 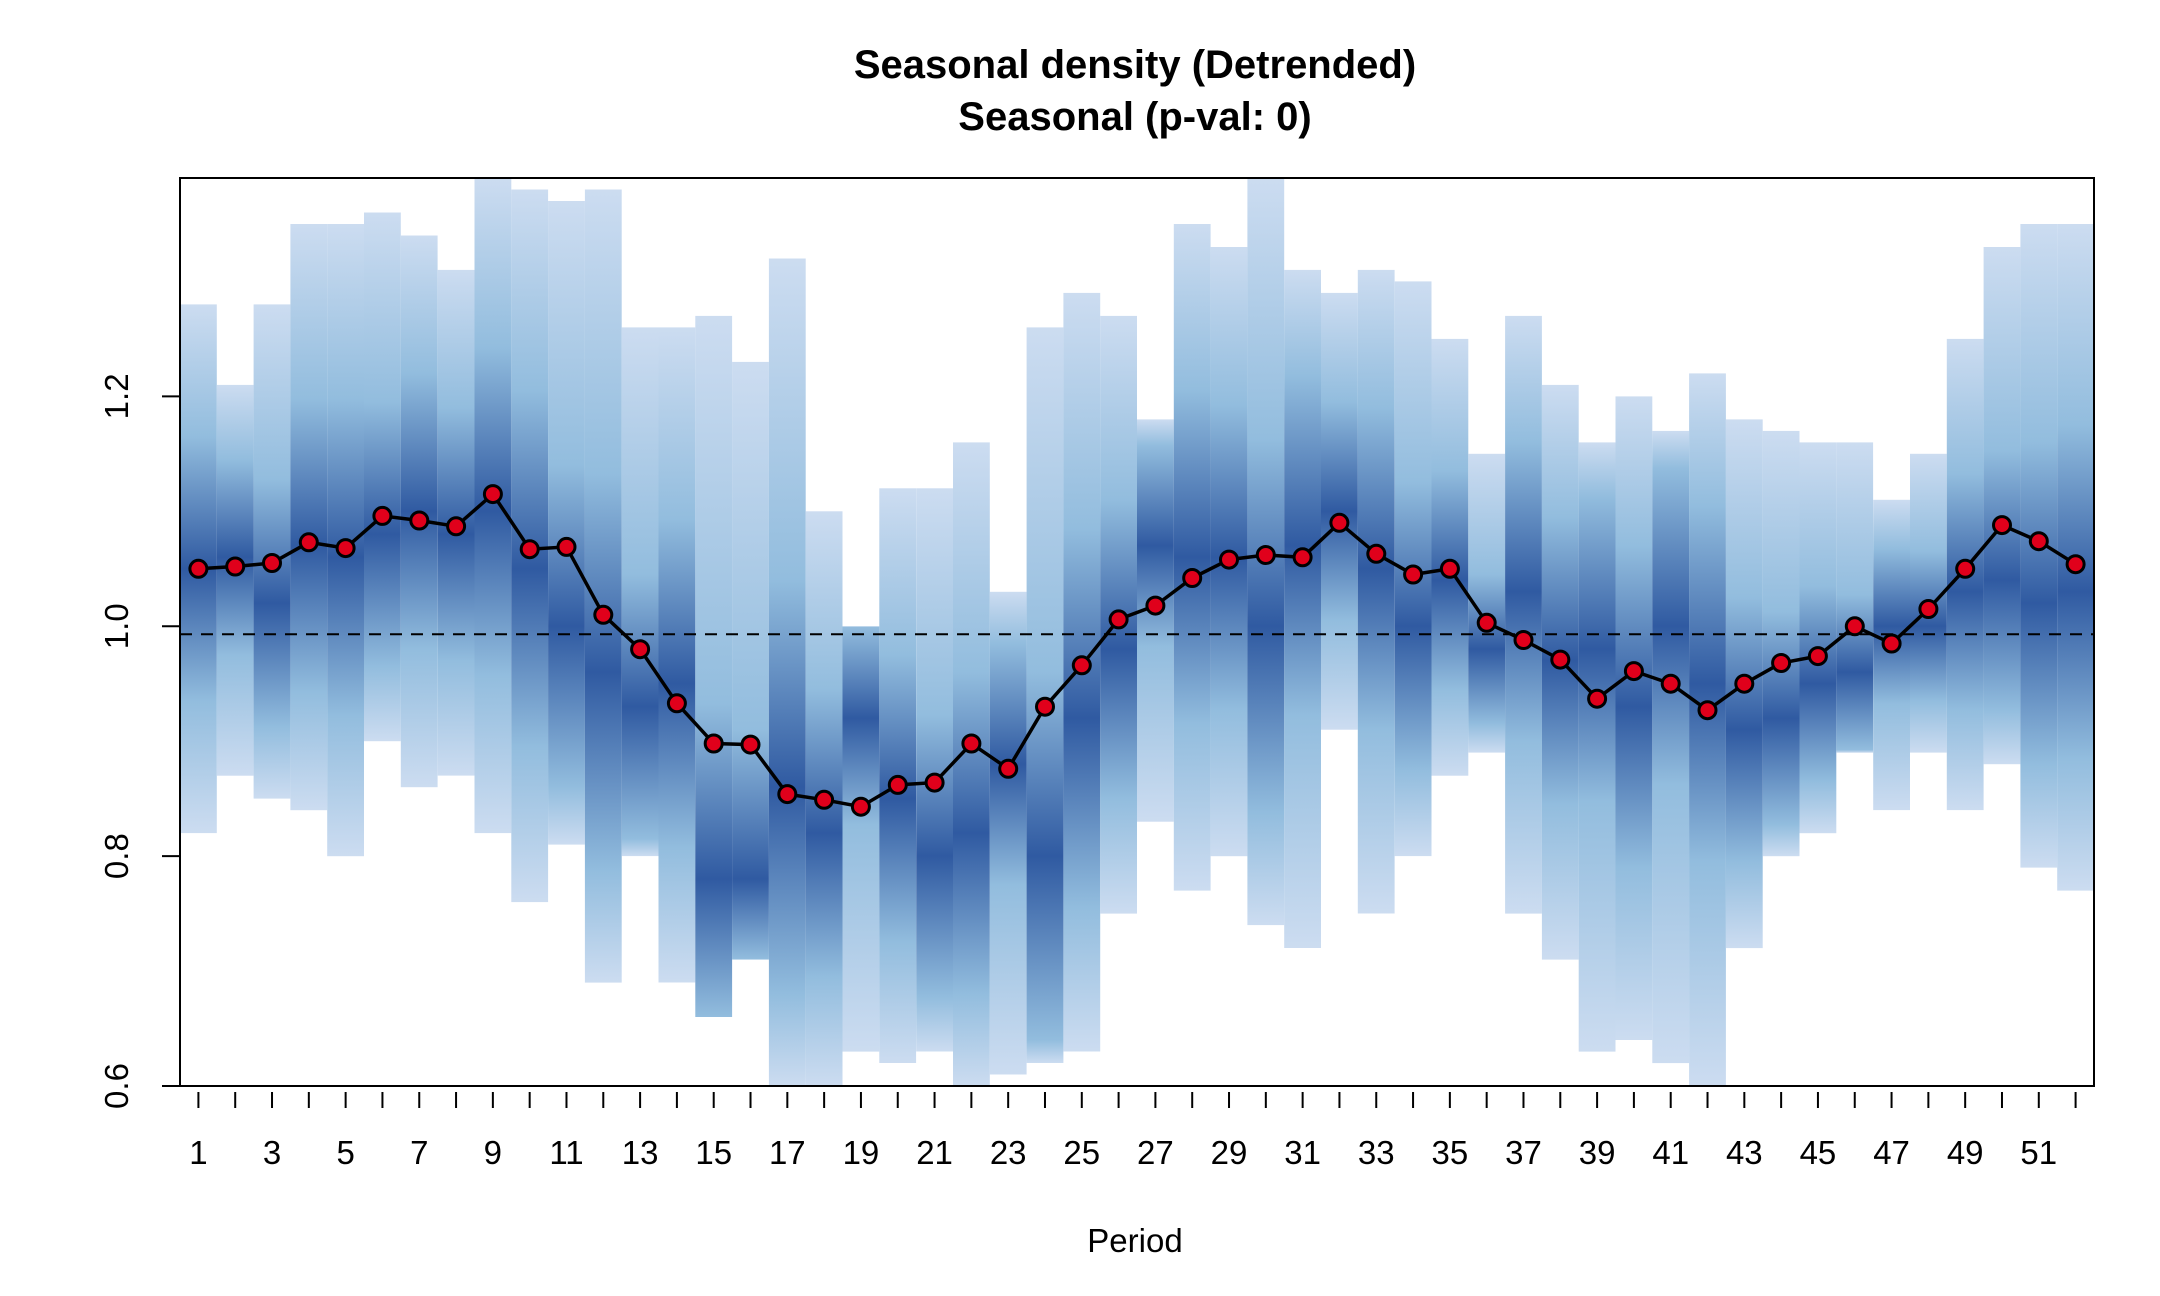 What do you see at coordinates (1597, 1152) in the screenshot?
I see `x-tick-label: 39` at bounding box center [1597, 1152].